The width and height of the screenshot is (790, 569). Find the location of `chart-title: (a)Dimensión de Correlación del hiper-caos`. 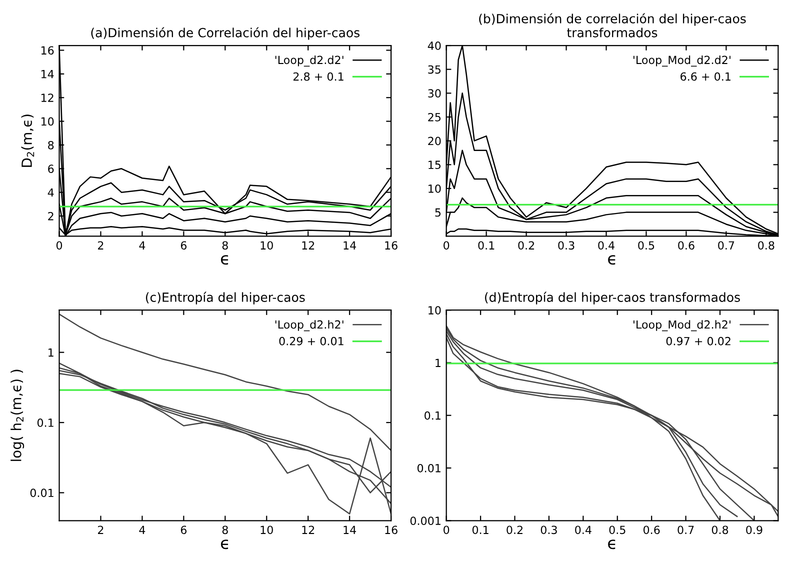

chart-title: (a)Dimensión de Correlación del hiper-caos is located at coordinates (225, 33).